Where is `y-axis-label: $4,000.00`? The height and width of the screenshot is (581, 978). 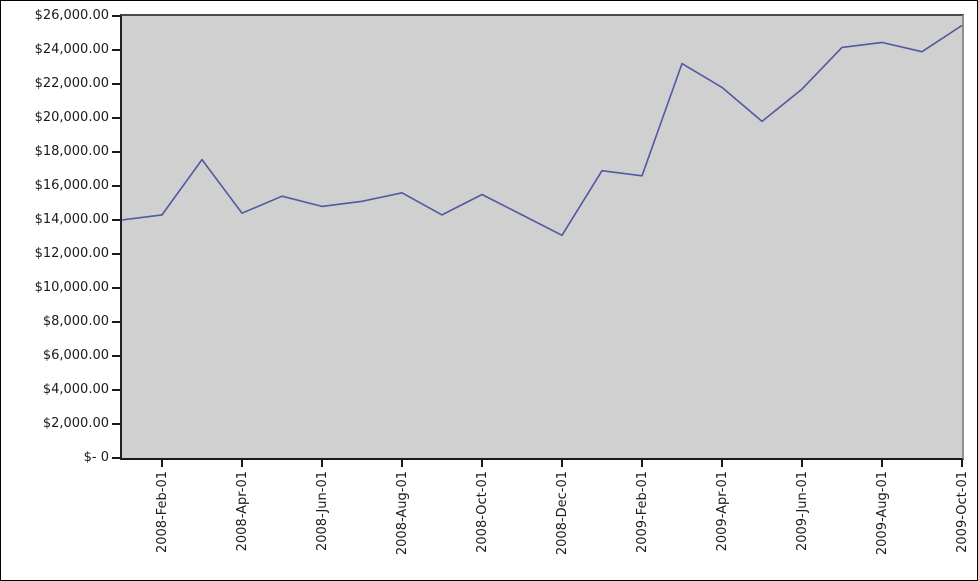
y-axis-label: $4,000.00 is located at coordinates (75, 389).